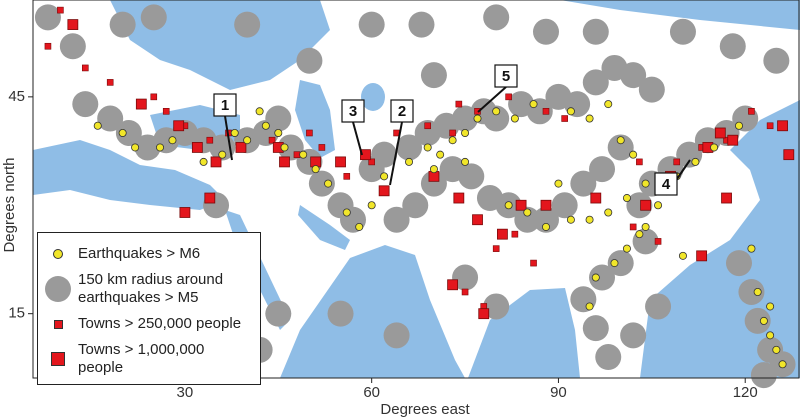  I want to click on y-tick-label: 15, so click(16, 313).